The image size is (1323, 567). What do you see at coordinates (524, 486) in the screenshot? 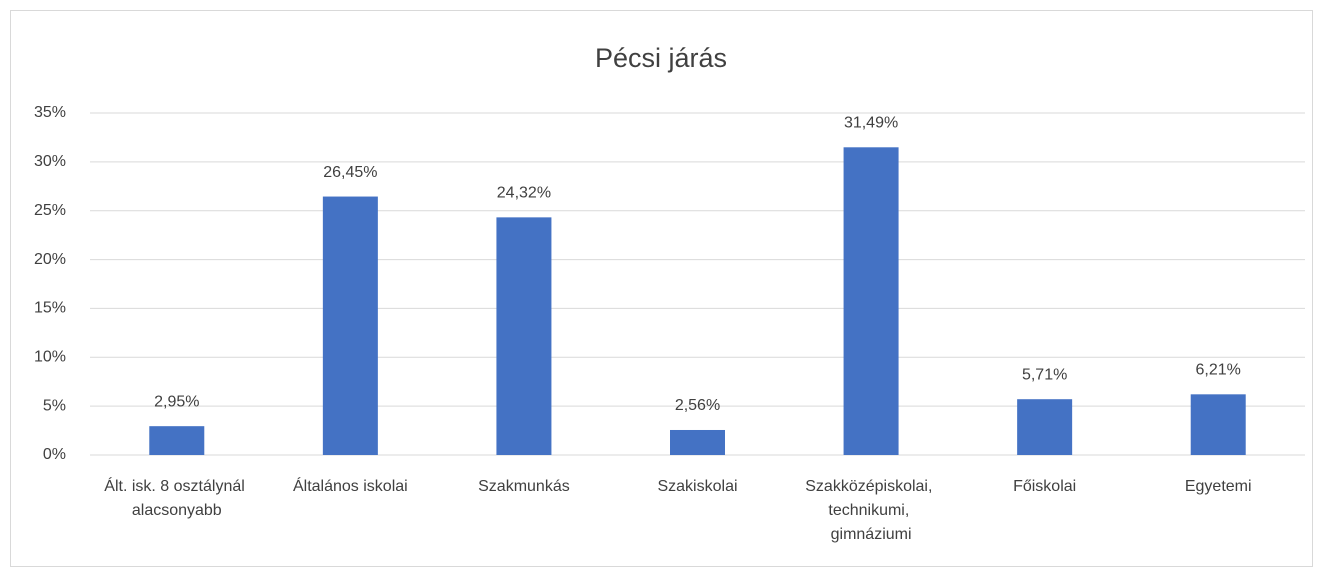
I see `x-tick-label: Szakmunkás` at bounding box center [524, 486].